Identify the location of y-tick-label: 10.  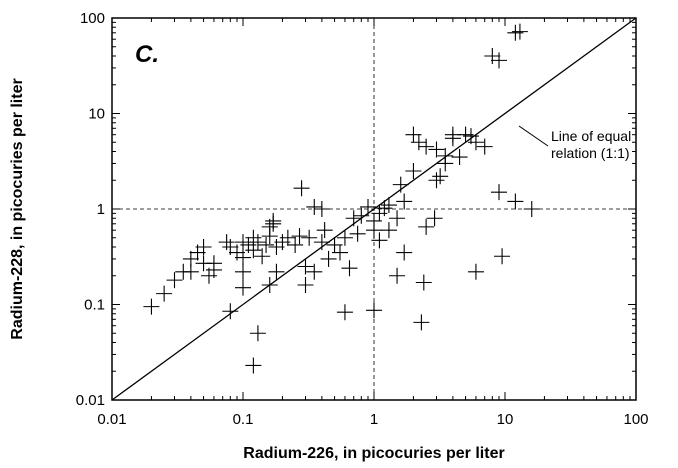
(96, 114).